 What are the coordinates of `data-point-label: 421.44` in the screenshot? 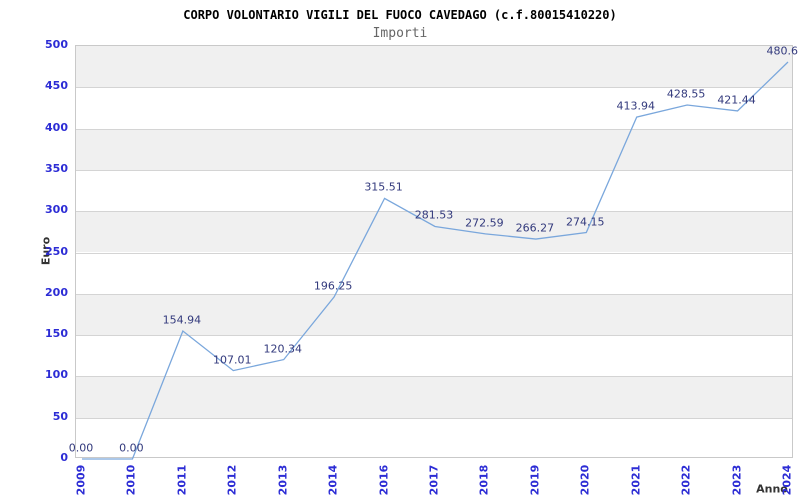 It's located at (736, 100).